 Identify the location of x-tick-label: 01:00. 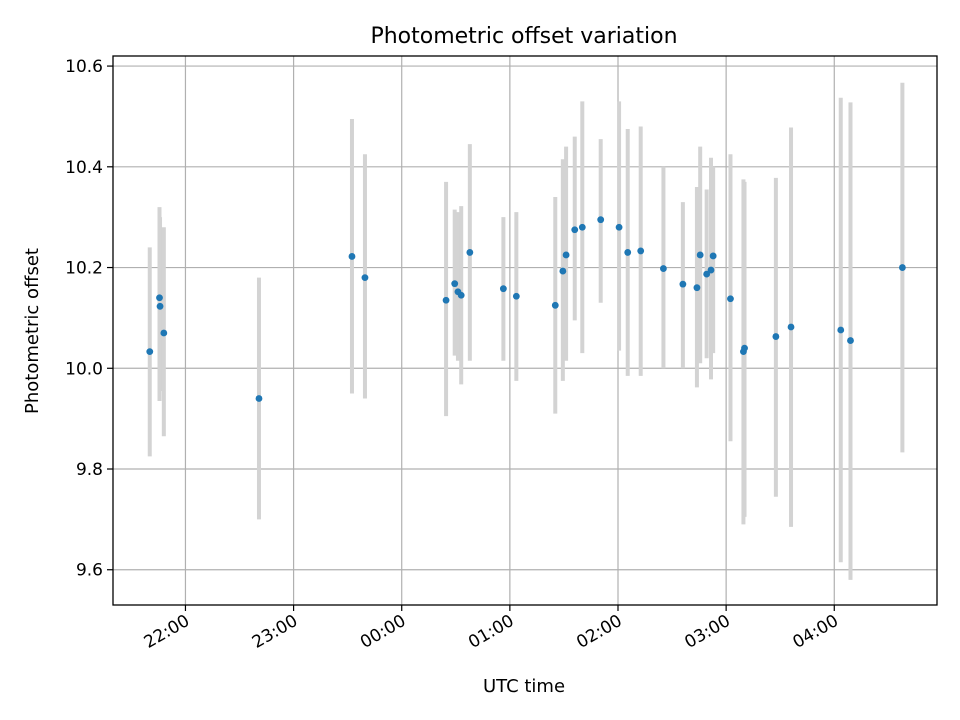
(491, 632).